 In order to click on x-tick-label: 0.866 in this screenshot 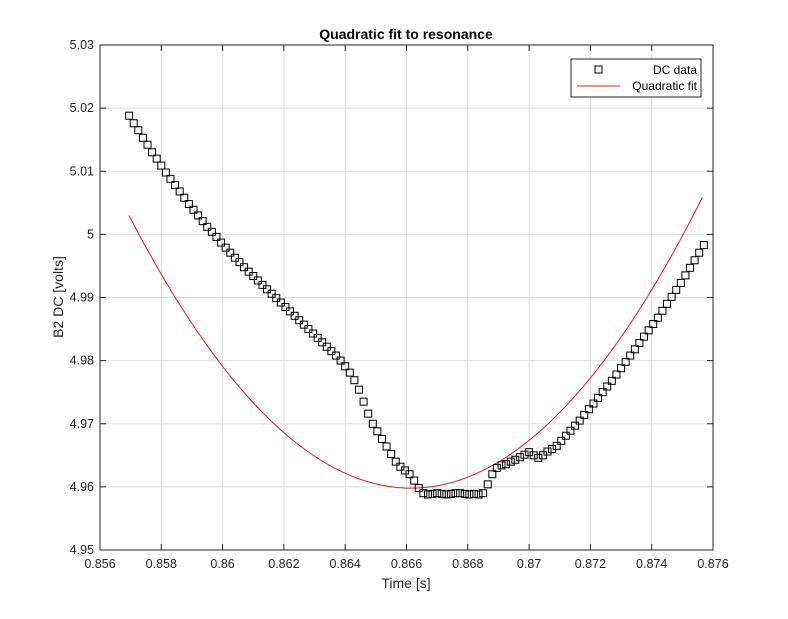, I will do `click(406, 564)`.